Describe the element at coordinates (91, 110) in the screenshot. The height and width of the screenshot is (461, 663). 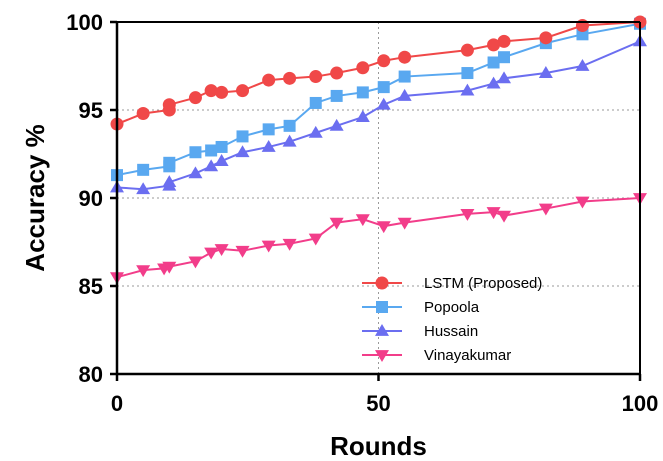
I see `y-tick-label: 95` at that location.